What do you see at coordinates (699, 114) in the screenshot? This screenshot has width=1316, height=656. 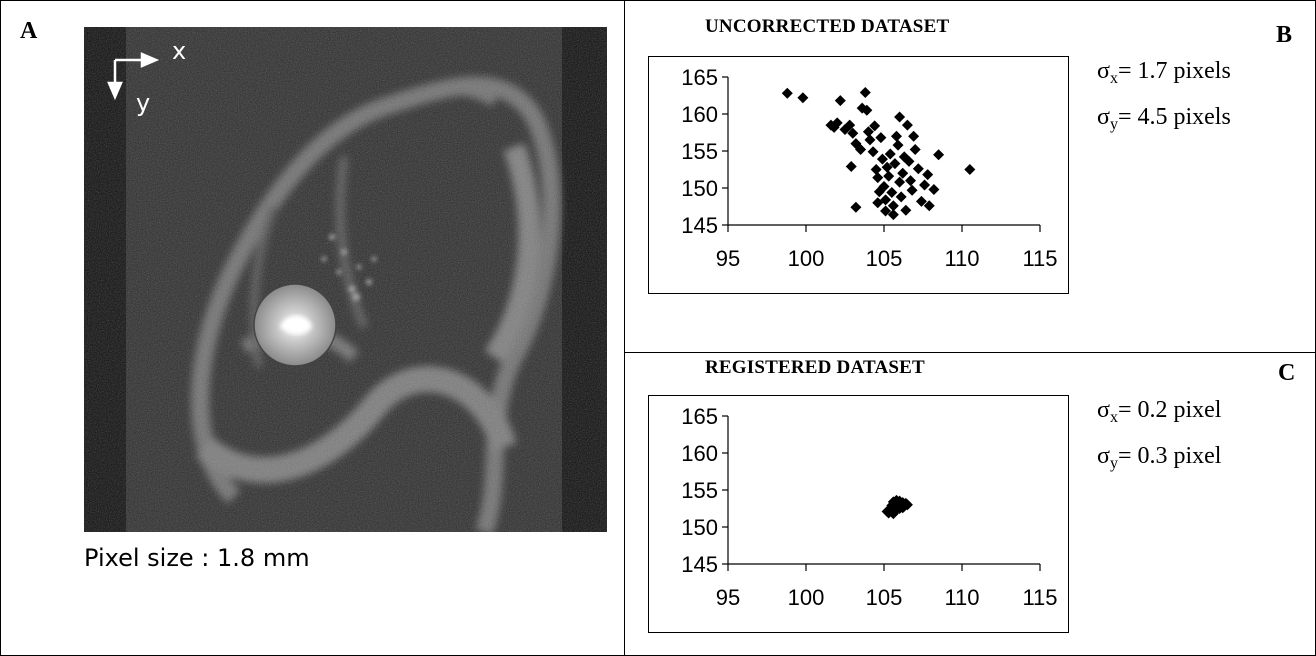 I see `chart-b-y-tick-label: 160` at bounding box center [699, 114].